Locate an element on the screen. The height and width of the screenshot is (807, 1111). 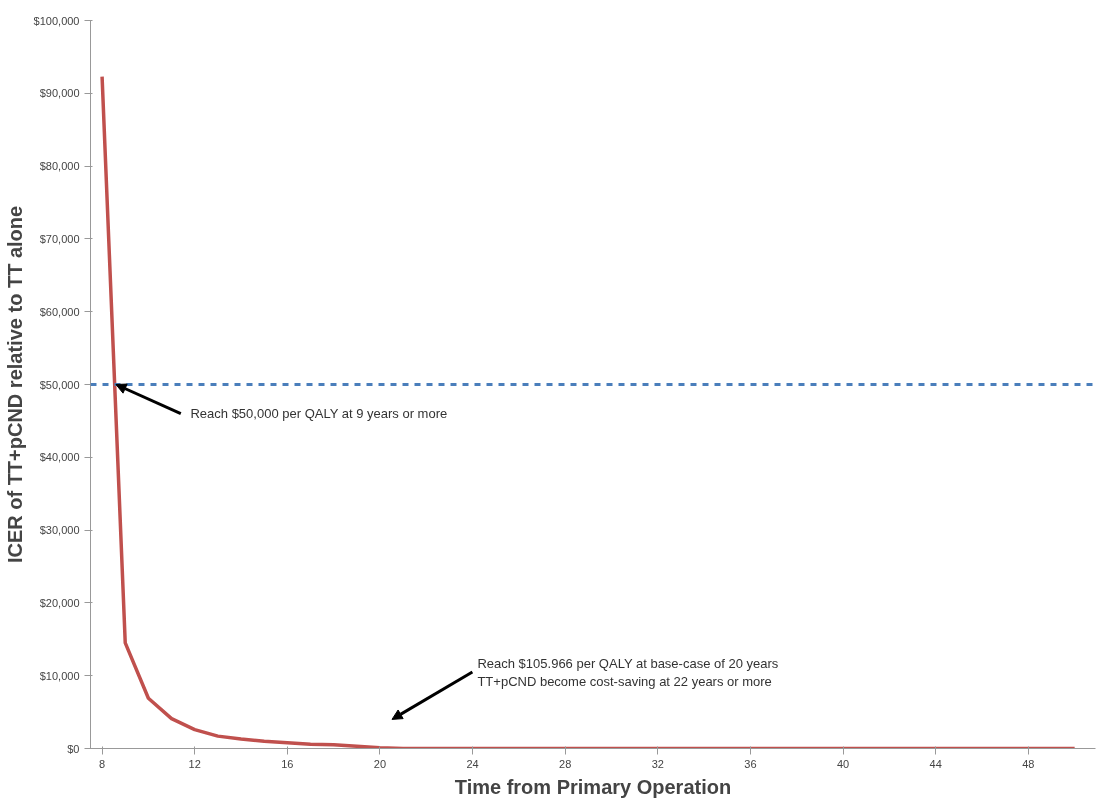
x-tick-label: 8 is located at coordinates (102, 763).